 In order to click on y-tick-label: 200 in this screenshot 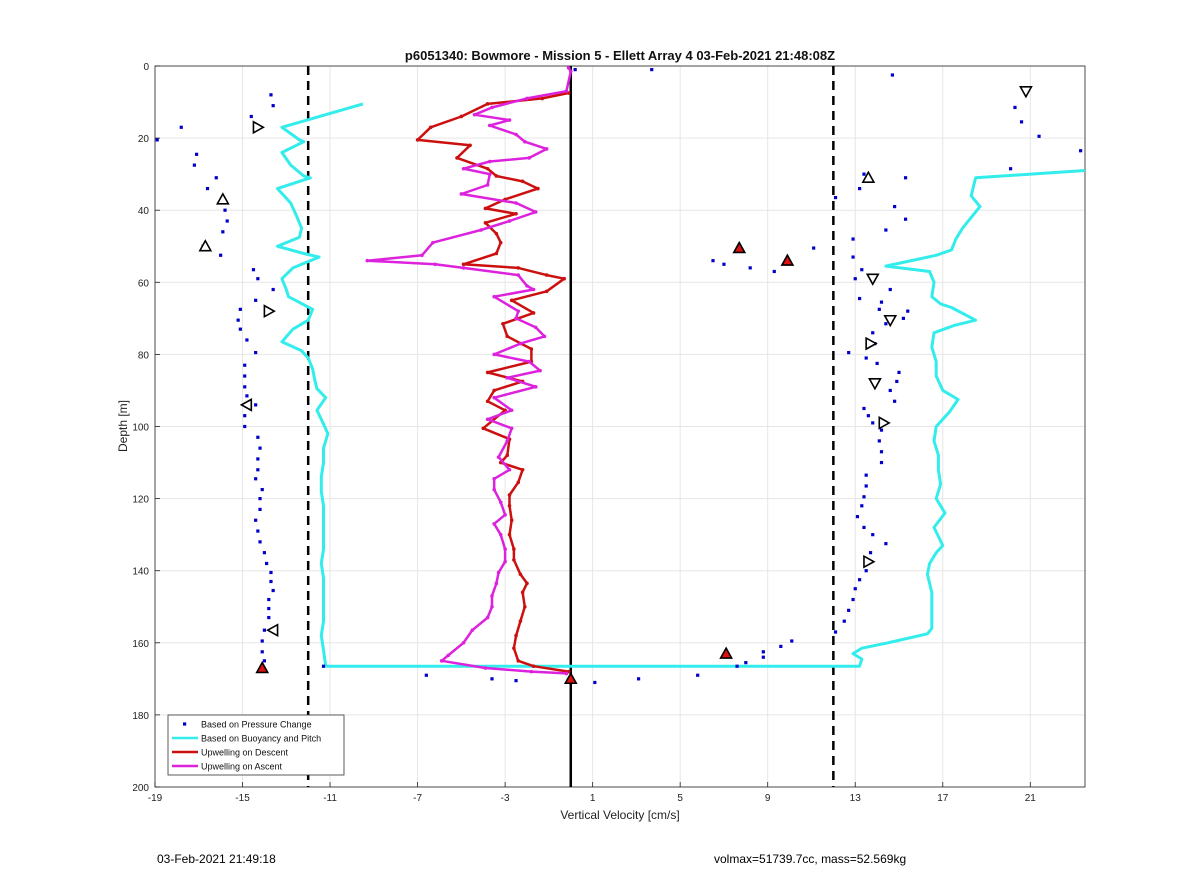, I will do `click(140, 788)`.